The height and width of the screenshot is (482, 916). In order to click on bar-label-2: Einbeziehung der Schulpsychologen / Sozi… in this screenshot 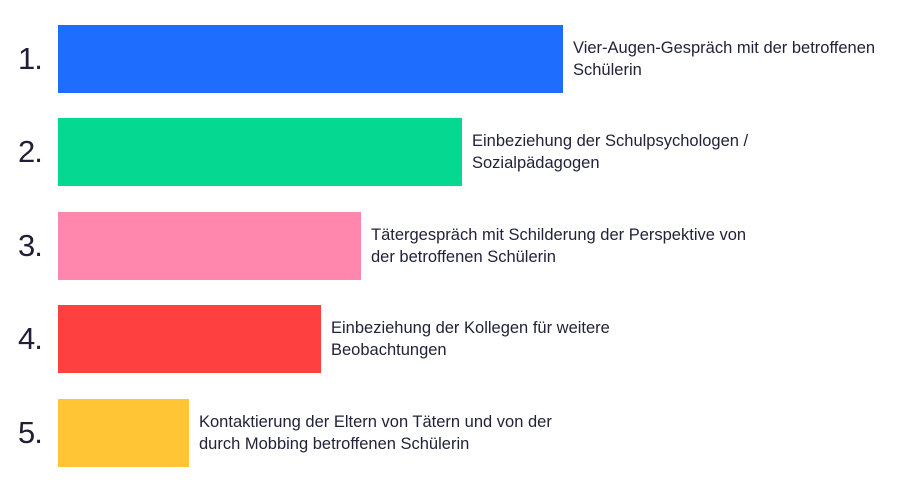, I will do `click(610, 152)`.